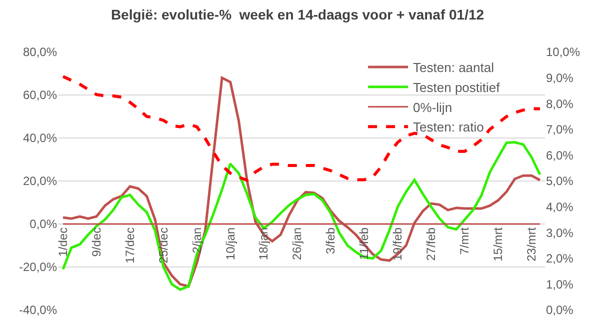 Image resolution: width=595 pixels, height=328 pixels. What do you see at coordinates (453, 68) in the screenshot?
I see `legend-label: Testen: aantal` at bounding box center [453, 68].